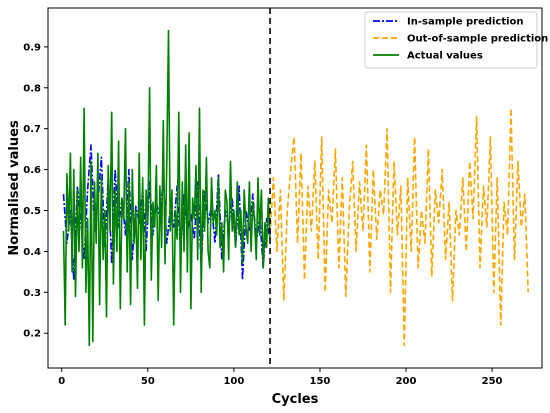 The image size is (550, 413). Describe the element at coordinates (280, 377) in the screenshot. I see `x-axis: 0 50 100 150 200 250` at that location.